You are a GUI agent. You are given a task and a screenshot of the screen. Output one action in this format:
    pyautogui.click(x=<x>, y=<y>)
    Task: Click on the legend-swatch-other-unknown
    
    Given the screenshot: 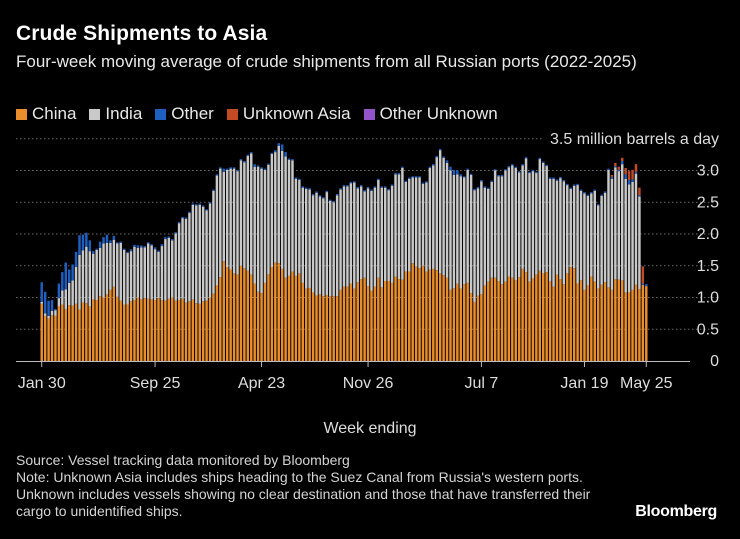 What is the action you would take?
    pyautogui.click(x=369, y=114)
    